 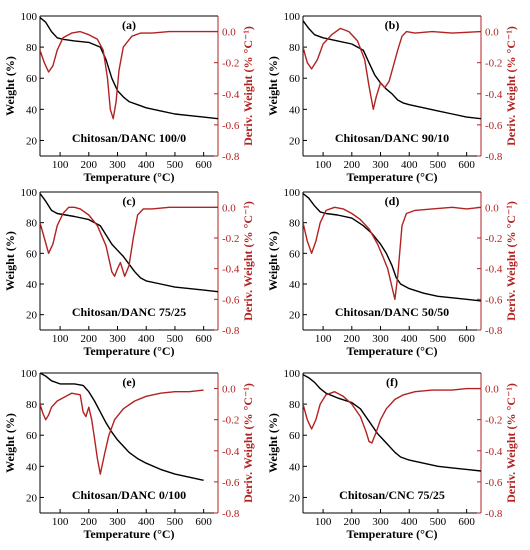 I want to click on panel-title: Chitosan/DANC 100/0, so click(x=129, y=138).